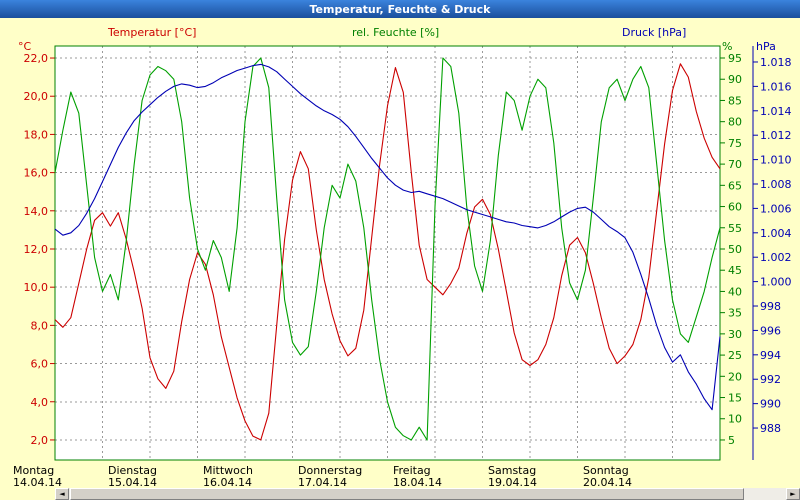 Image resolution: width=800 pixels, height=500 pixels. What do you see at coordinates (735, 164) in the screenshot?
I see `hum-tick-label: 70` at bounding box center [735, 164].